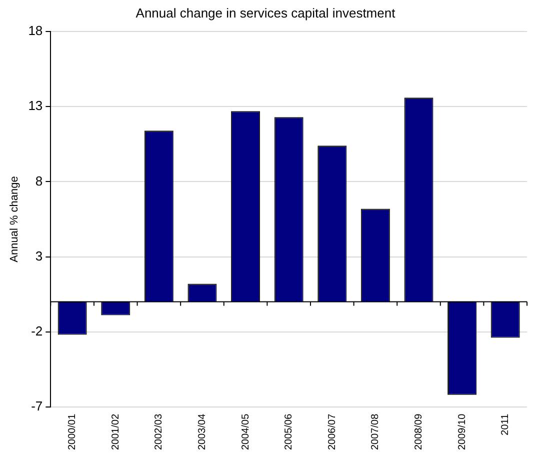  I want to click on y-tick-label: 8, so click(39, 180).